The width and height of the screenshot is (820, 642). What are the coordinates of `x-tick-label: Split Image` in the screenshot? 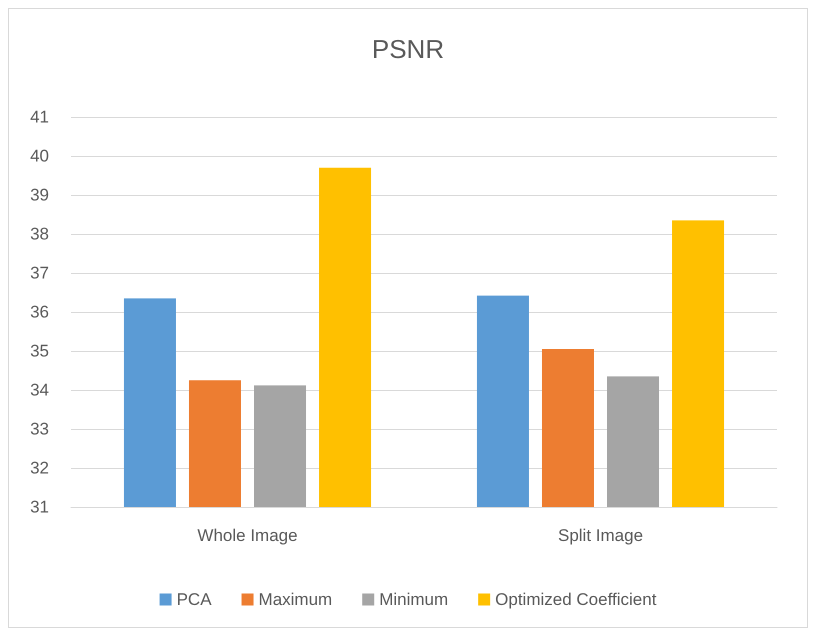 It's located at (601, 535).